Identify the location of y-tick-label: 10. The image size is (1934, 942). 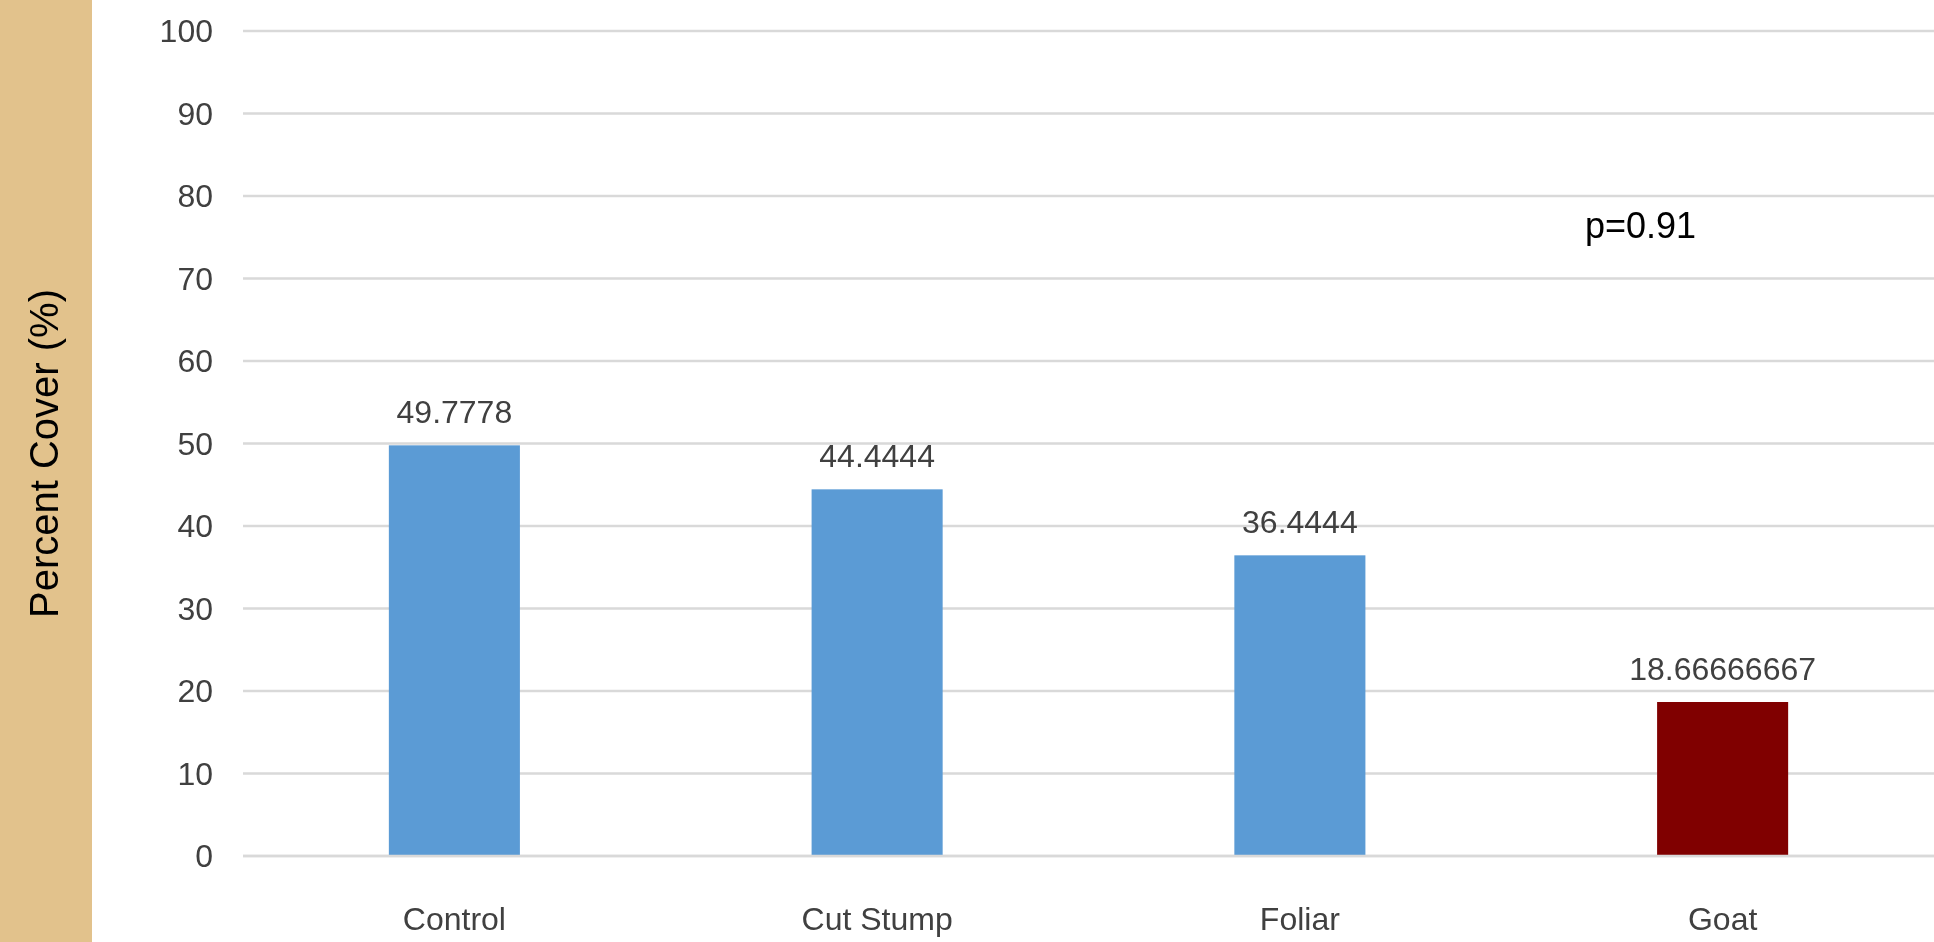
(195, 773).